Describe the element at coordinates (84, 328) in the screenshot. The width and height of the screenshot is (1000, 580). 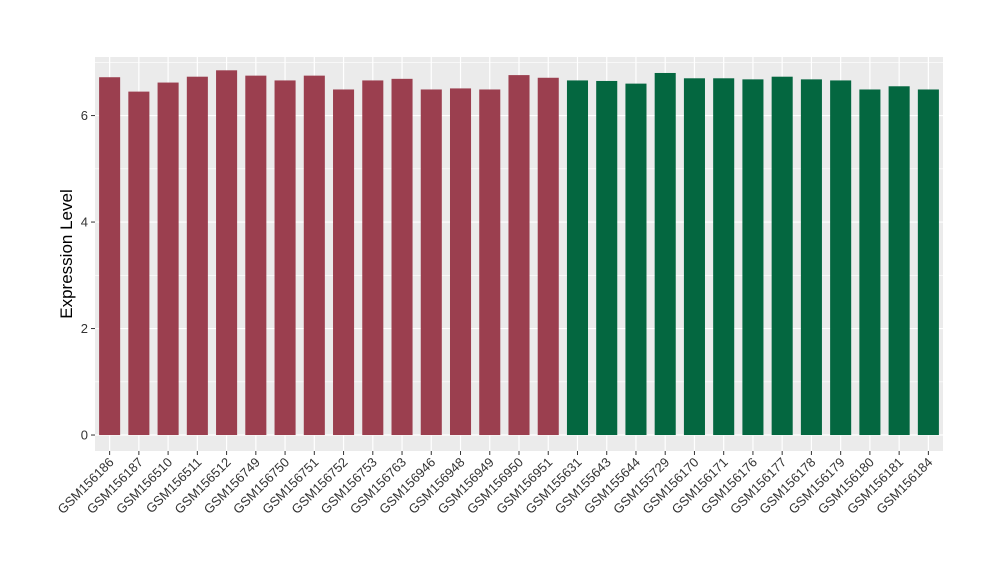
I see `y-tick-label: 2` at that location.